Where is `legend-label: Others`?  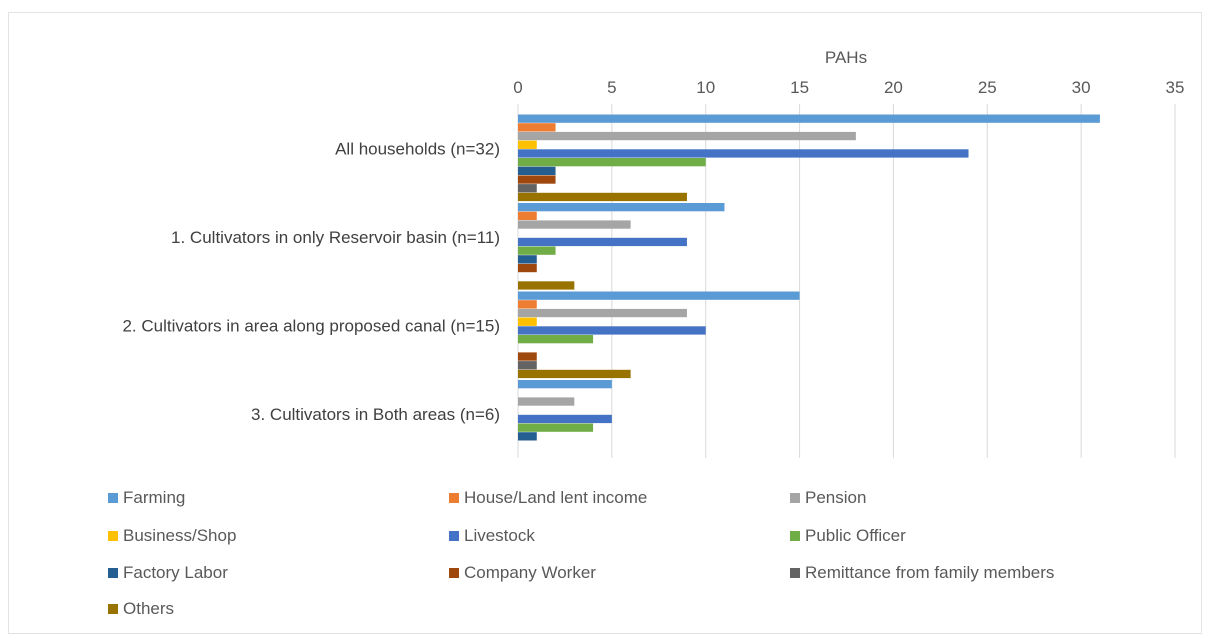 legend-label: Others is located at coordinates (148, 608).